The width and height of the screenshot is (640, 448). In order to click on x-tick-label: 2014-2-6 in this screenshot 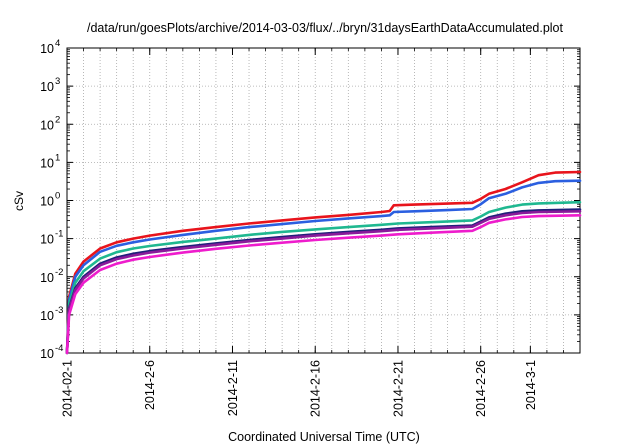, I will do `click(150, 385)`.